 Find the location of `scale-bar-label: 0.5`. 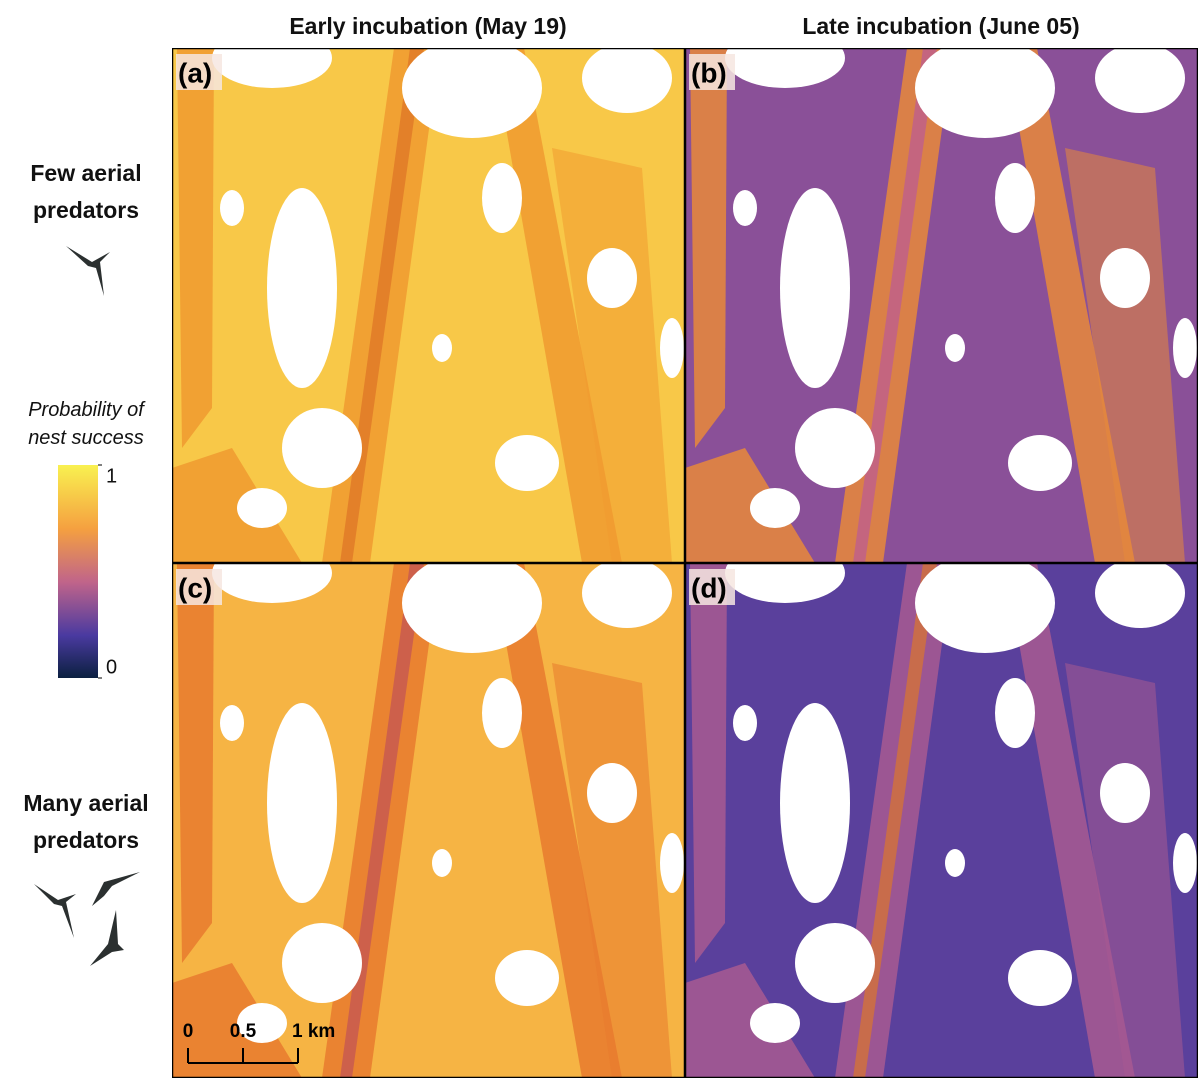

scale-bar-label: 0.5 is located at coordinates (243, 1031).